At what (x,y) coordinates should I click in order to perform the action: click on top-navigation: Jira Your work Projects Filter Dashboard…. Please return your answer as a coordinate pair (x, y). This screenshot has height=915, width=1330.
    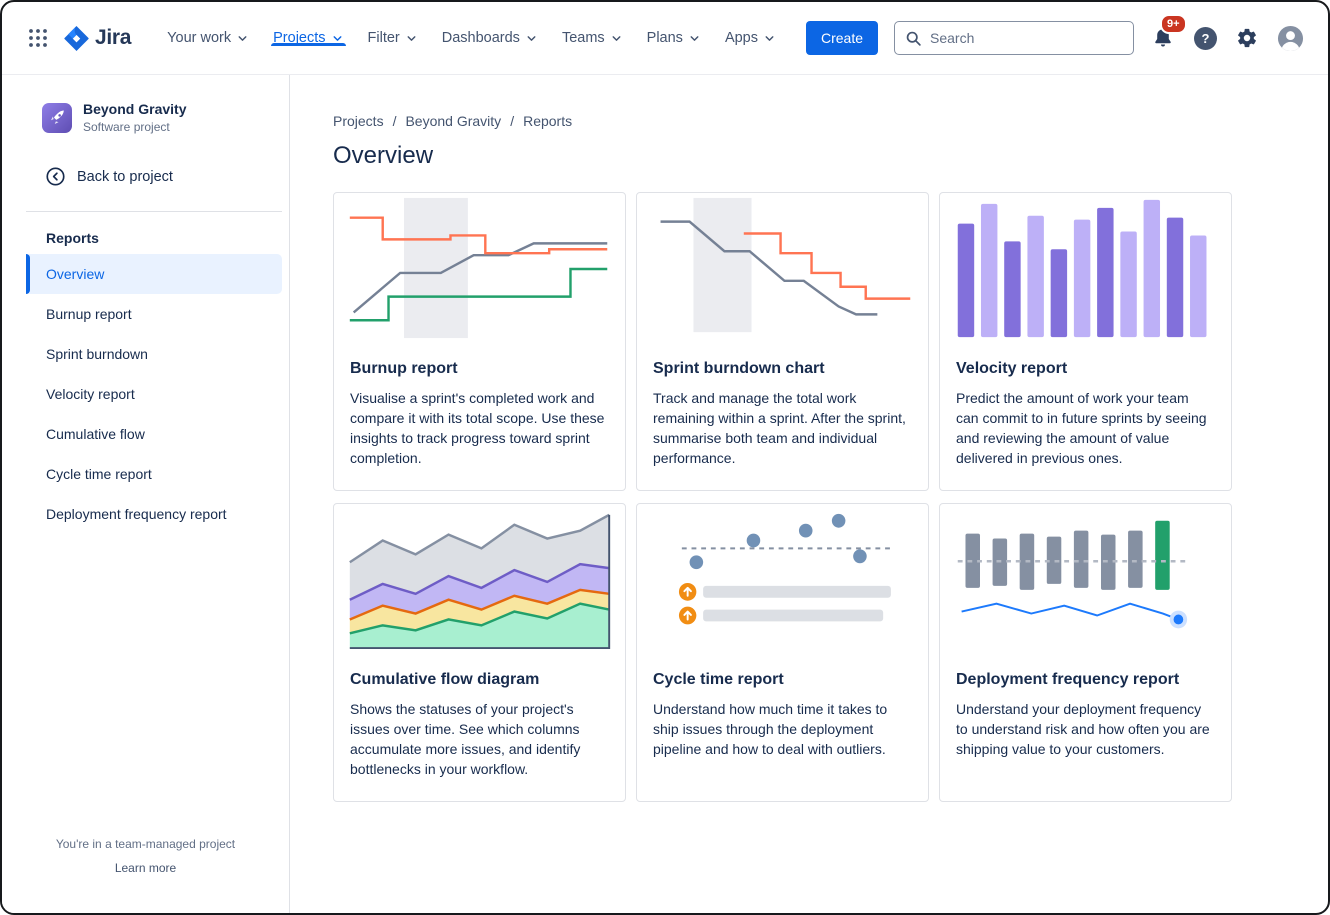
    Looking at the image, I should click on (665, 38).